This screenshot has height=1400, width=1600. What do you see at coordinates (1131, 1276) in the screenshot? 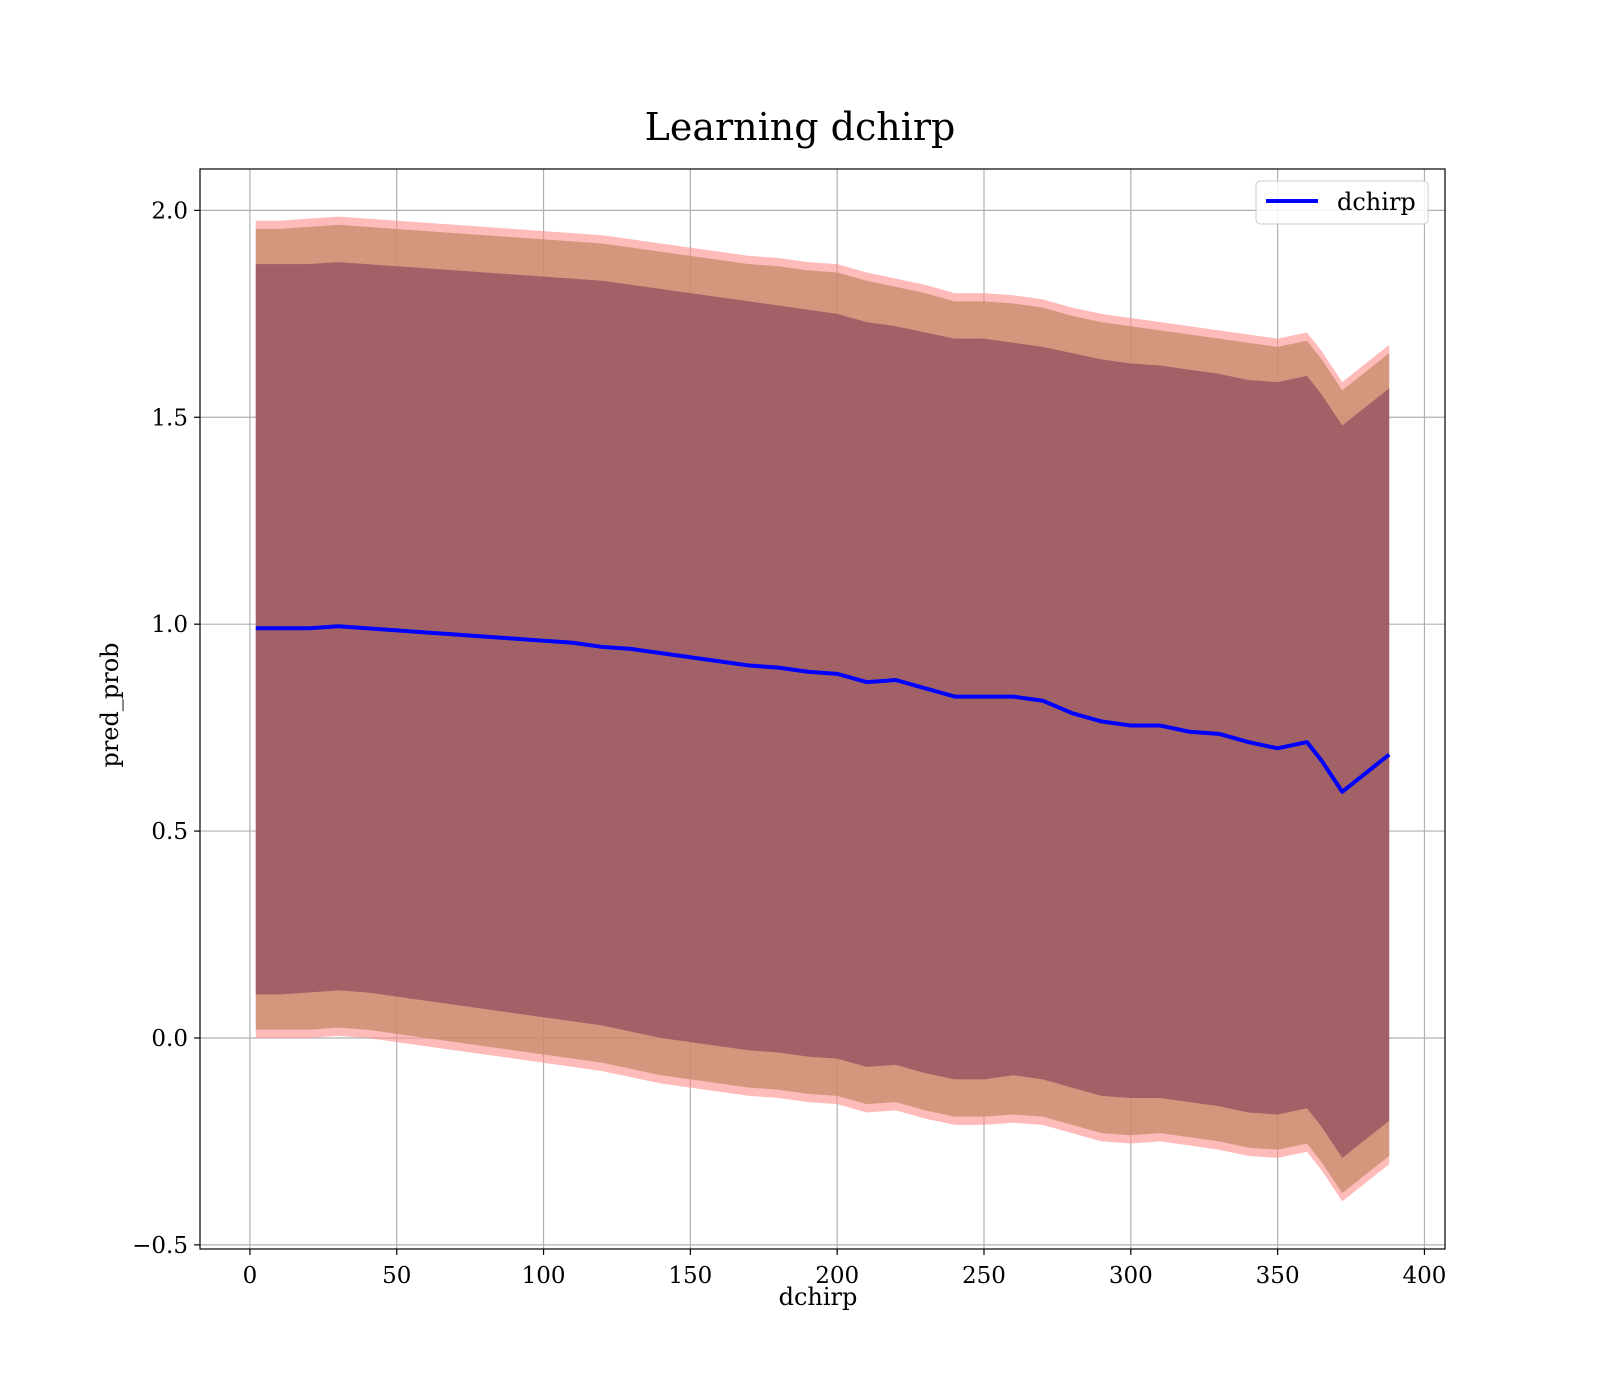
I see `x-tick-label: 300` at bounding box center [1131, 1276].